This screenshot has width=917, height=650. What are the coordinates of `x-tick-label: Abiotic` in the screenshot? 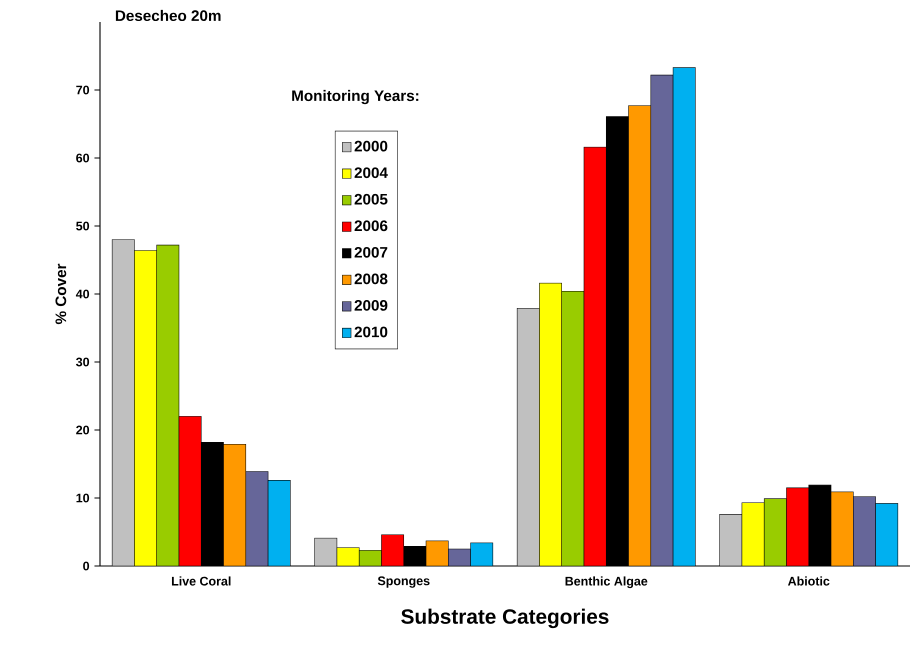 It's located at (809, 581).